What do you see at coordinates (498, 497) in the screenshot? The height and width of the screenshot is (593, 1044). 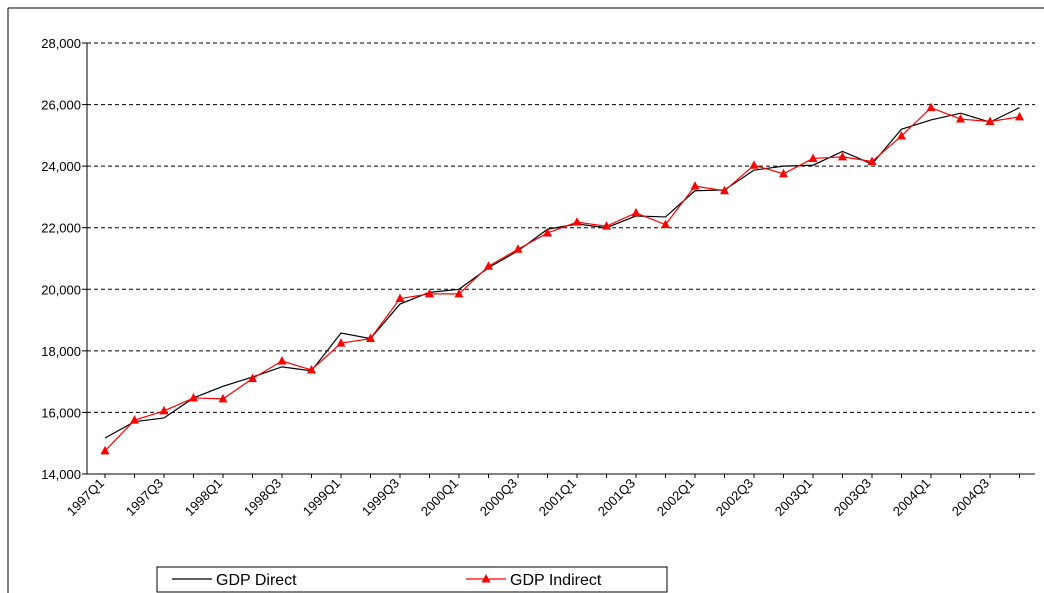 I see `x-tick-label: 2000Q3` at bounding box center [498, 497].